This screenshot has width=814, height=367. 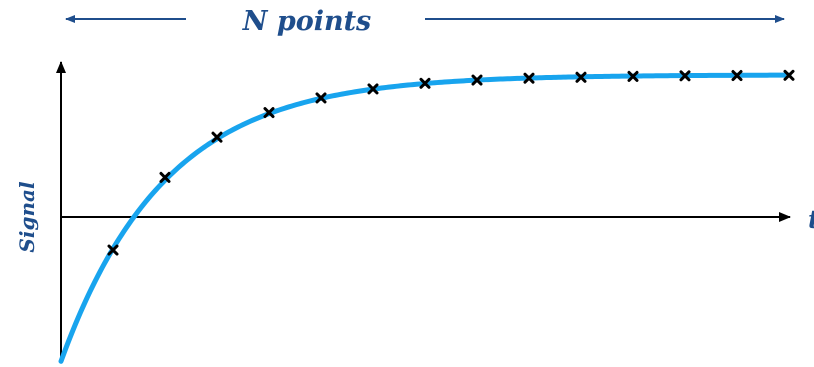 I want to click on x-axis-label: t, so click(x=811, y=219).